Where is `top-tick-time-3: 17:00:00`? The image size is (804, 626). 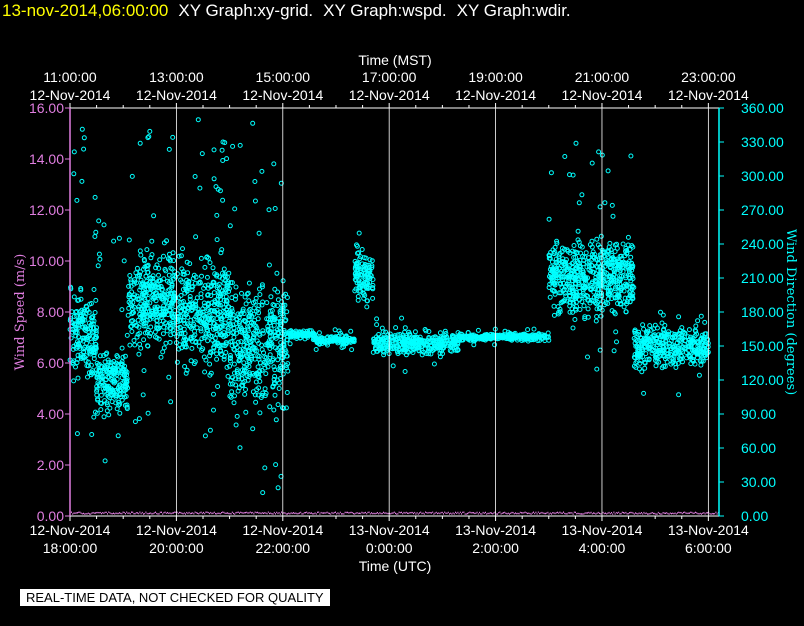
top-tick-time-3: 17:00:00 is located at coordinates (389, 77).